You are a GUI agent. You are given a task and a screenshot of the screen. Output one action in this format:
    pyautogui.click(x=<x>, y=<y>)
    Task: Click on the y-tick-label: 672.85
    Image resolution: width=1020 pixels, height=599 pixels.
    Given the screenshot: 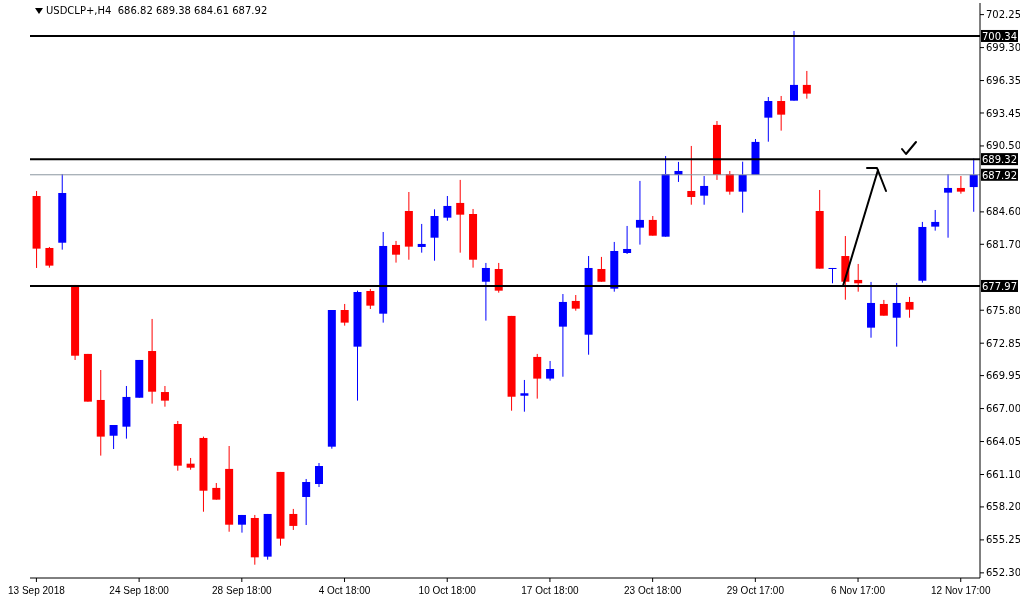 What is the action you would take?
    pyautogui.click(x=1003, y=343)
    